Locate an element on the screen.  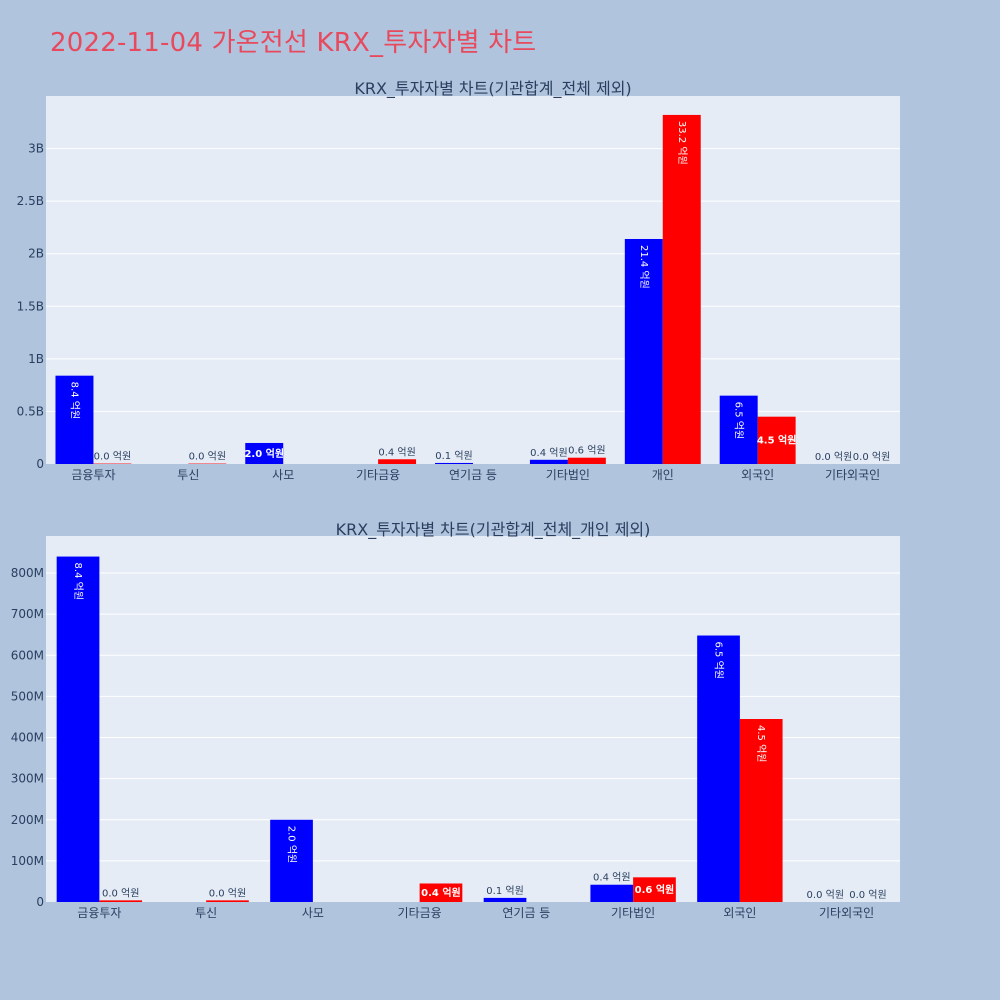
y-tick-label: 700M is located at coordinates (27, 614).